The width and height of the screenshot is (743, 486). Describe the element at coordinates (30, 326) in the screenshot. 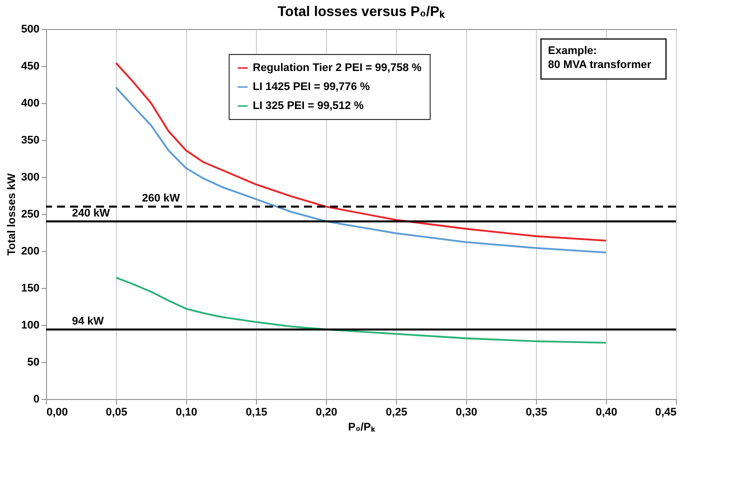

I see `y-tick-label: 100` at that location.